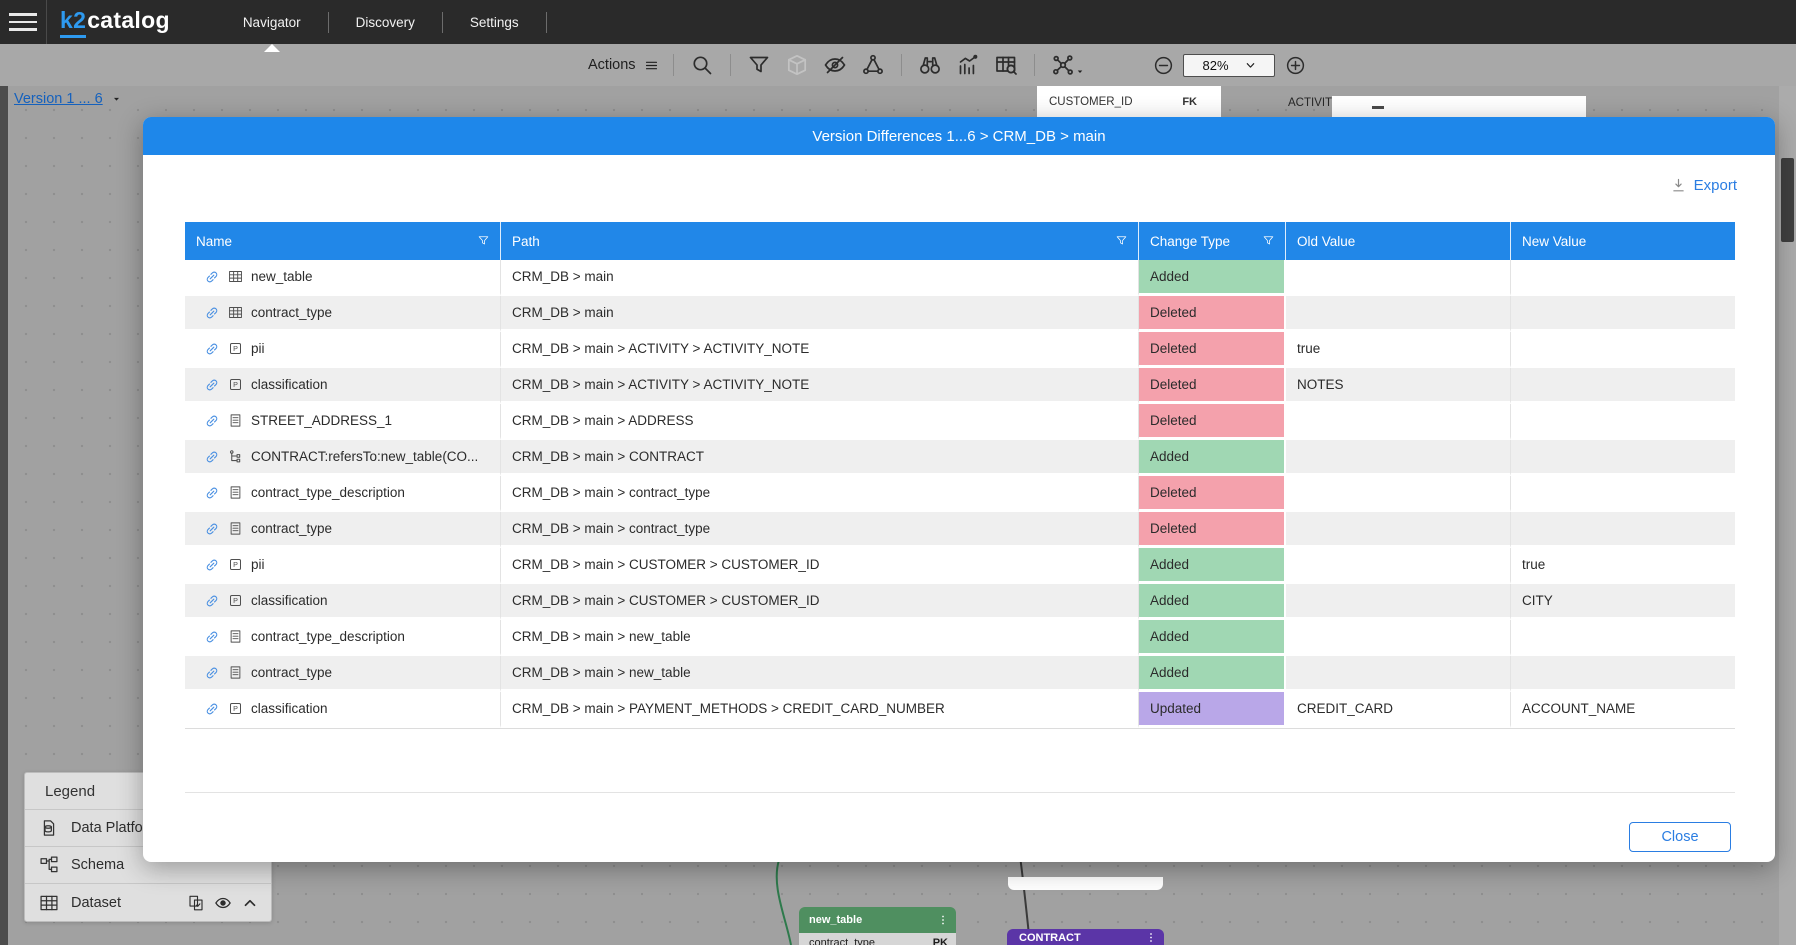 This screenshot has width=1796, height=945. What do you see at coordinates (960, 278) in the screenshot?
I see `diff-row: new_table CRM_DB > main Added` at bounding box center [960, 278].